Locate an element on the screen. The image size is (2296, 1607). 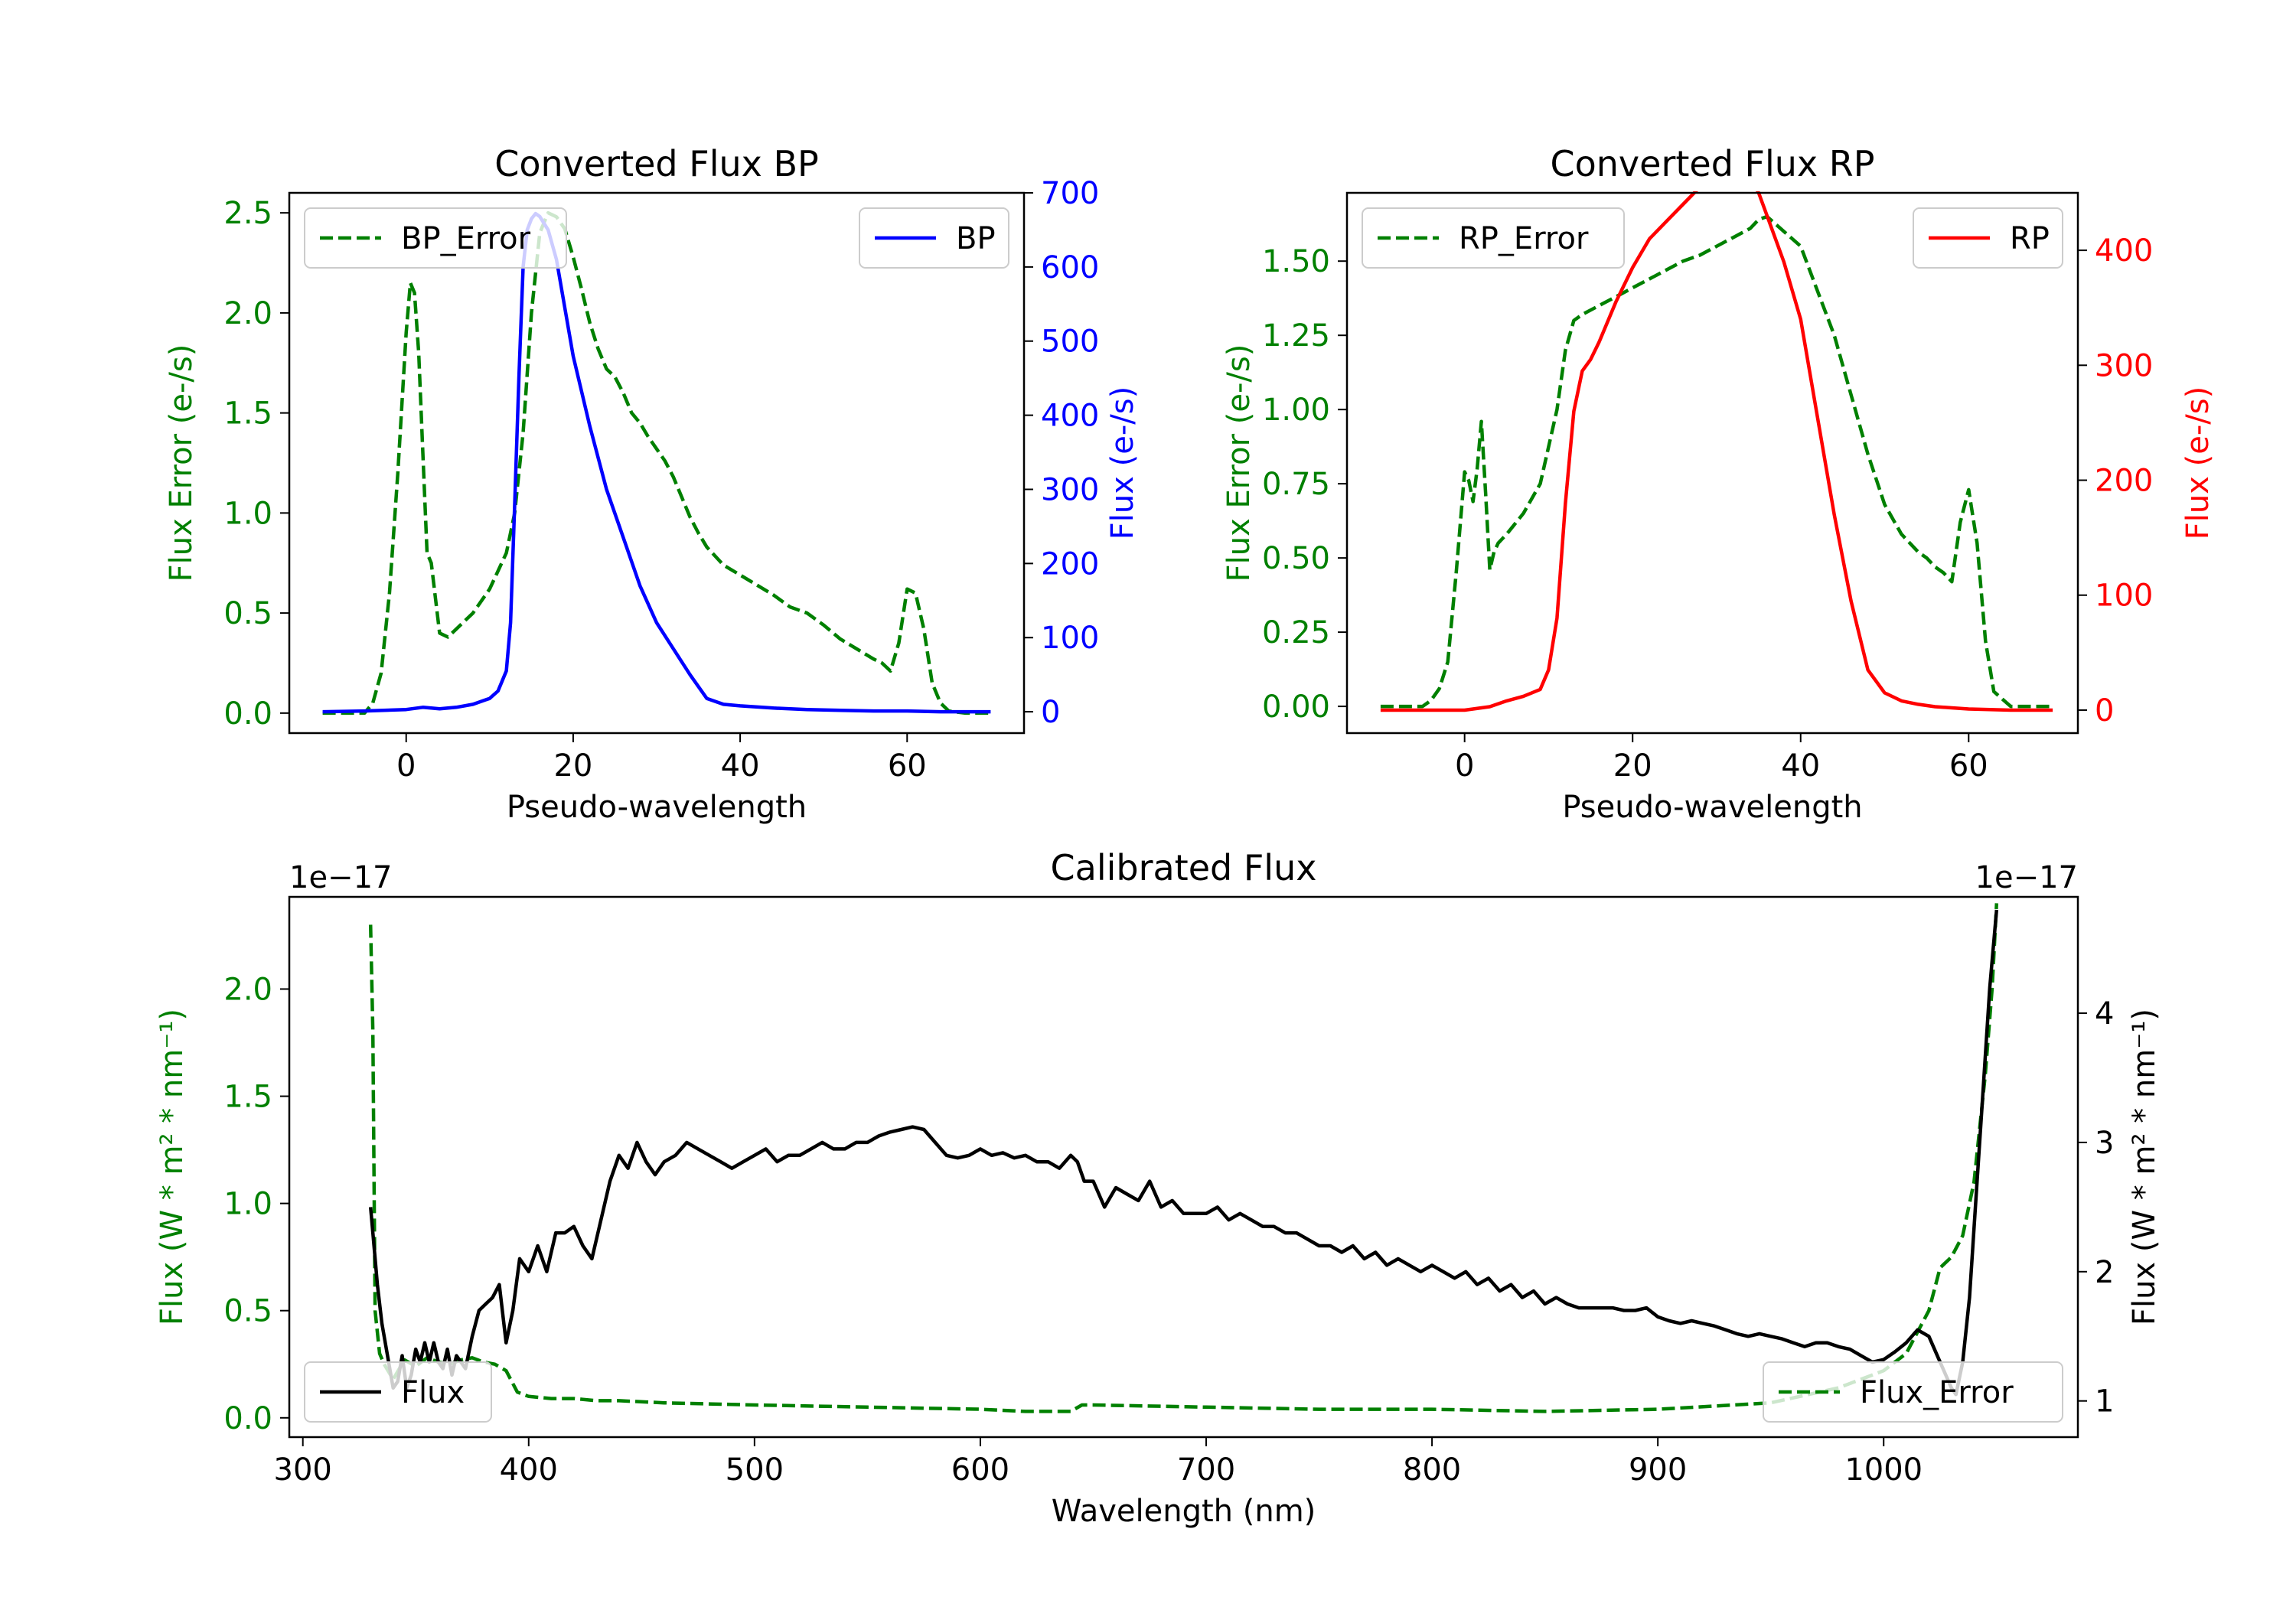
legend-rp-error: RP_Error is located at coordinates (1493, 238).